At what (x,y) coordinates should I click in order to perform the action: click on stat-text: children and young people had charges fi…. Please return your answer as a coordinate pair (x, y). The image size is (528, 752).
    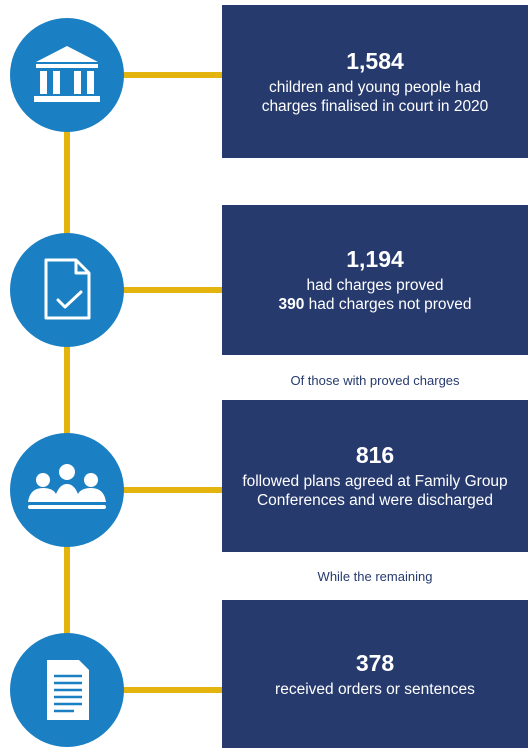
    Looking at the image, I should click on (375, 96).